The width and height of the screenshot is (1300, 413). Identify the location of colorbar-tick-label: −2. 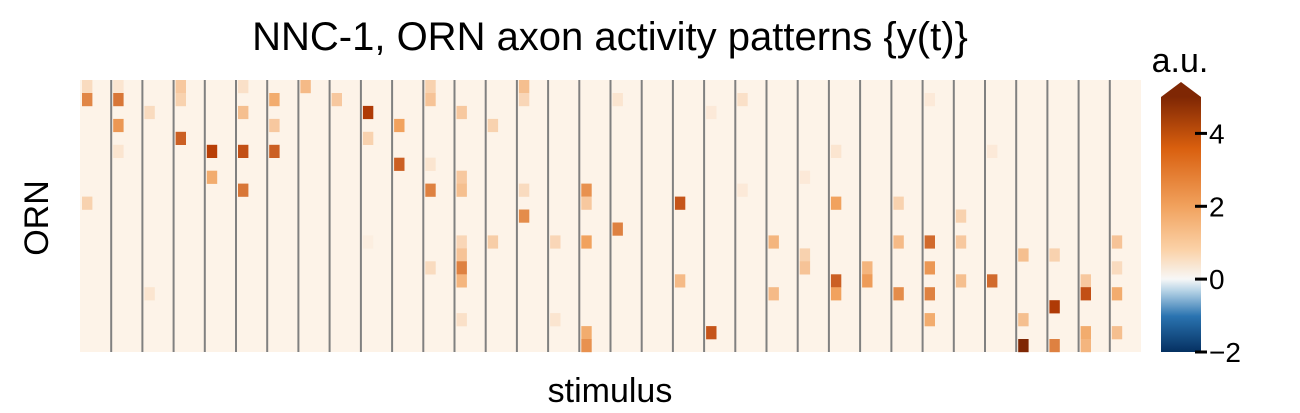
(1225, 352).